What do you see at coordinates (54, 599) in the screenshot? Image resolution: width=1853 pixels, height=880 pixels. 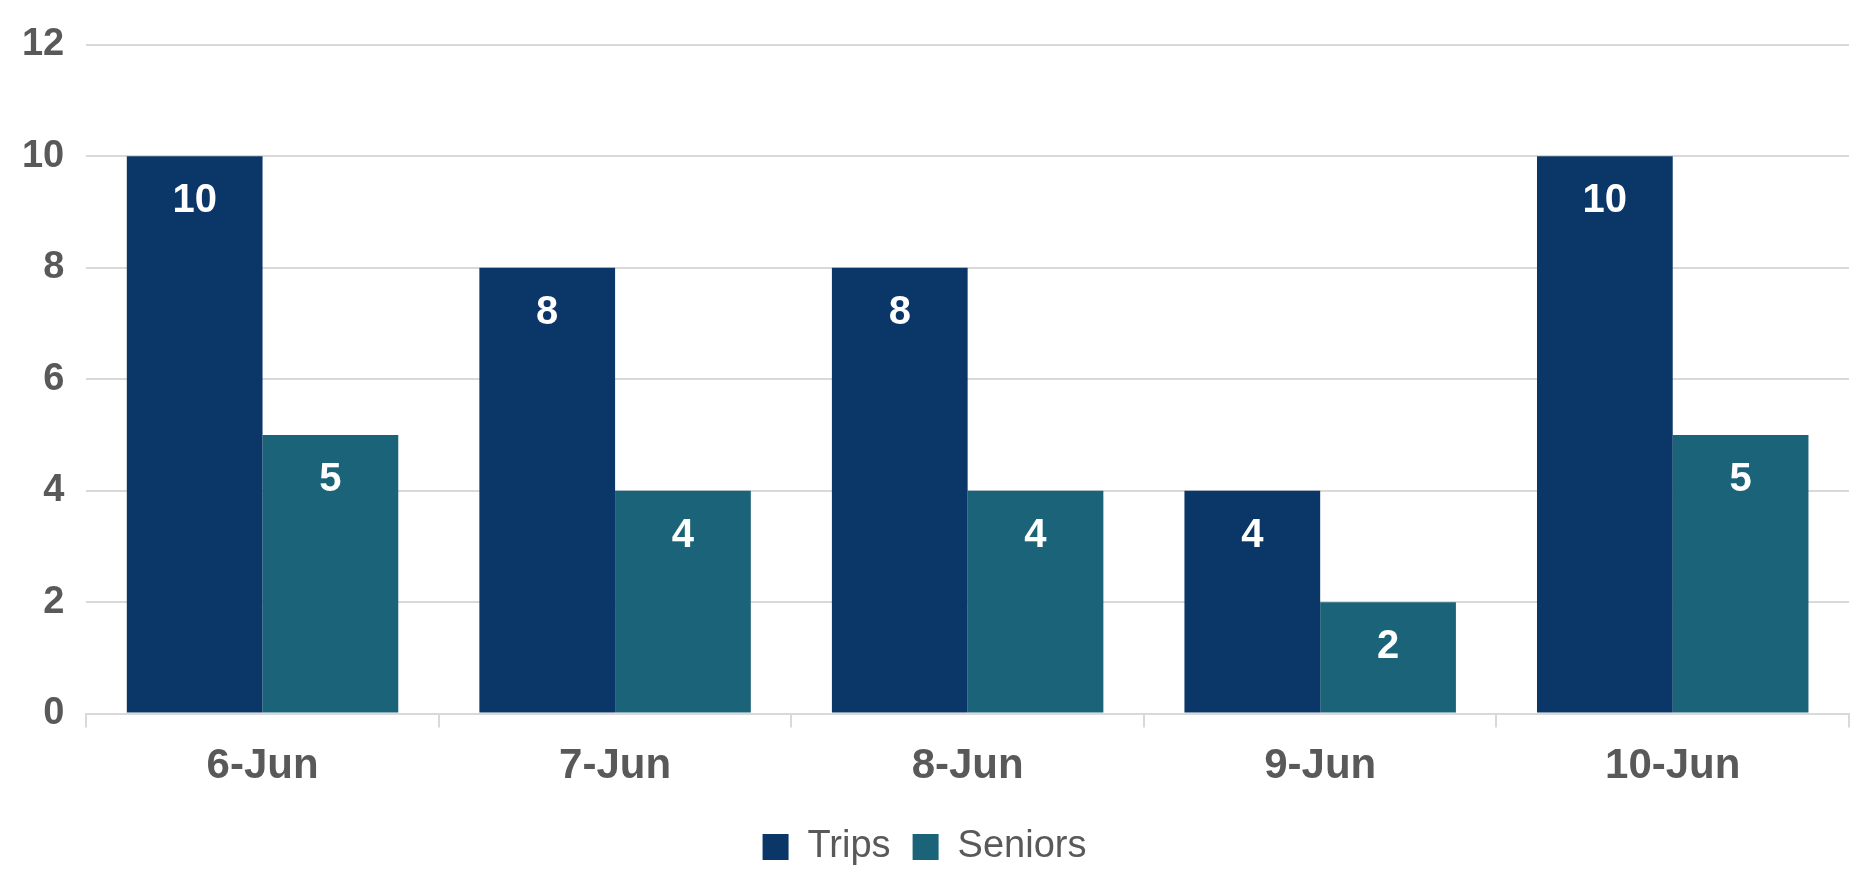 I see `y-tick-label: 2` at bounding box center [54, 599].